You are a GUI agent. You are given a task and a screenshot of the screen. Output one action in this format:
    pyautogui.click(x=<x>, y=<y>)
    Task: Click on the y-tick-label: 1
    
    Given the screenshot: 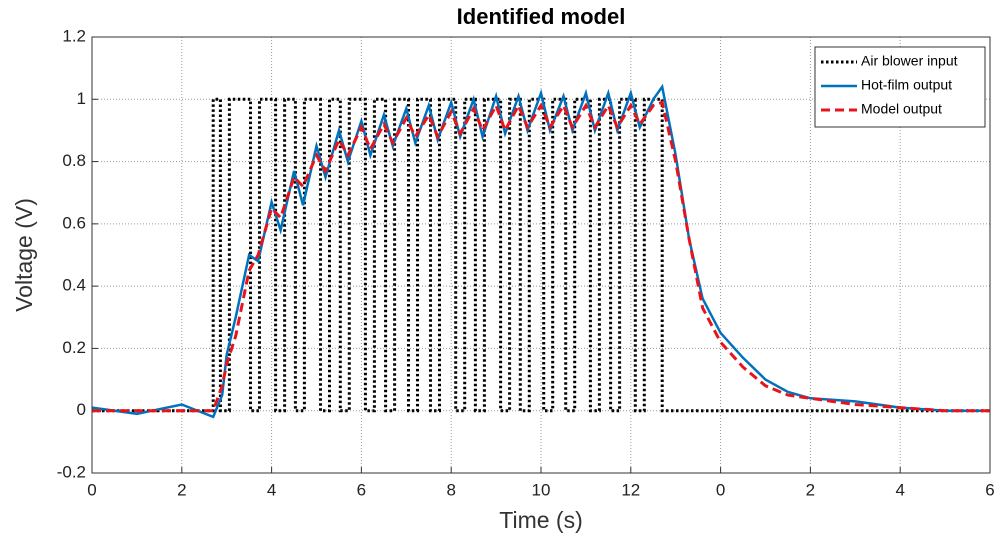 What is the action you would take?
    pyautogui.click(x=81, y=98)
    